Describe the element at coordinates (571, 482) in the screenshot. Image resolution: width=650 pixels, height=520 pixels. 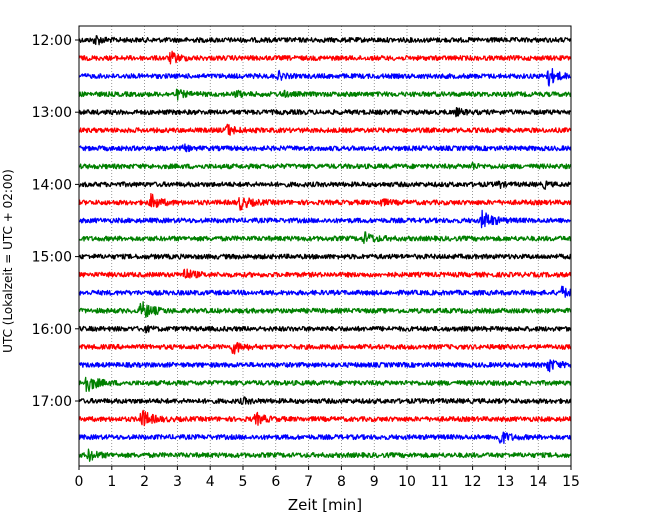
I see `x-tick-label: 15` at that location.